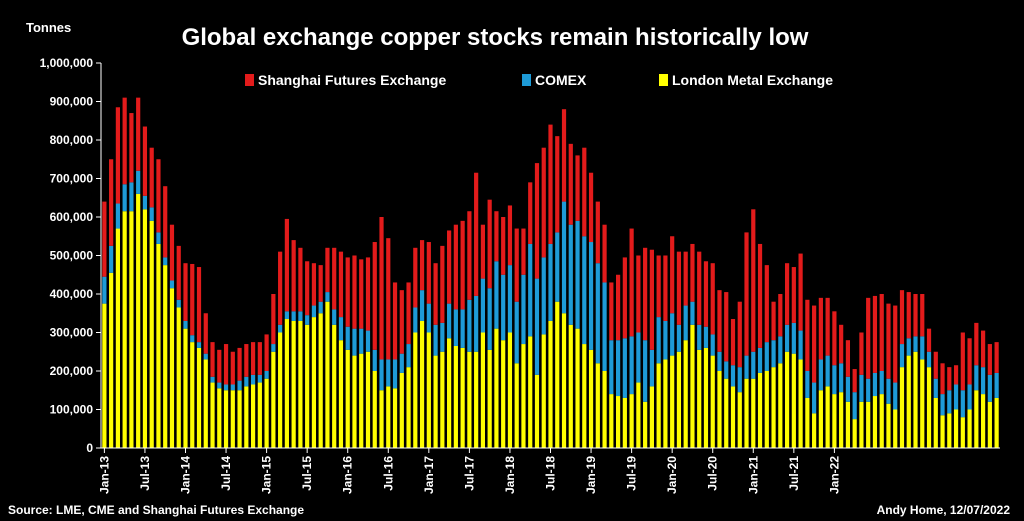 Image resolution: width=1024 pixels, height=521 pixels. I want to click on y-axis-label: Tonnes, so click(48, 27).